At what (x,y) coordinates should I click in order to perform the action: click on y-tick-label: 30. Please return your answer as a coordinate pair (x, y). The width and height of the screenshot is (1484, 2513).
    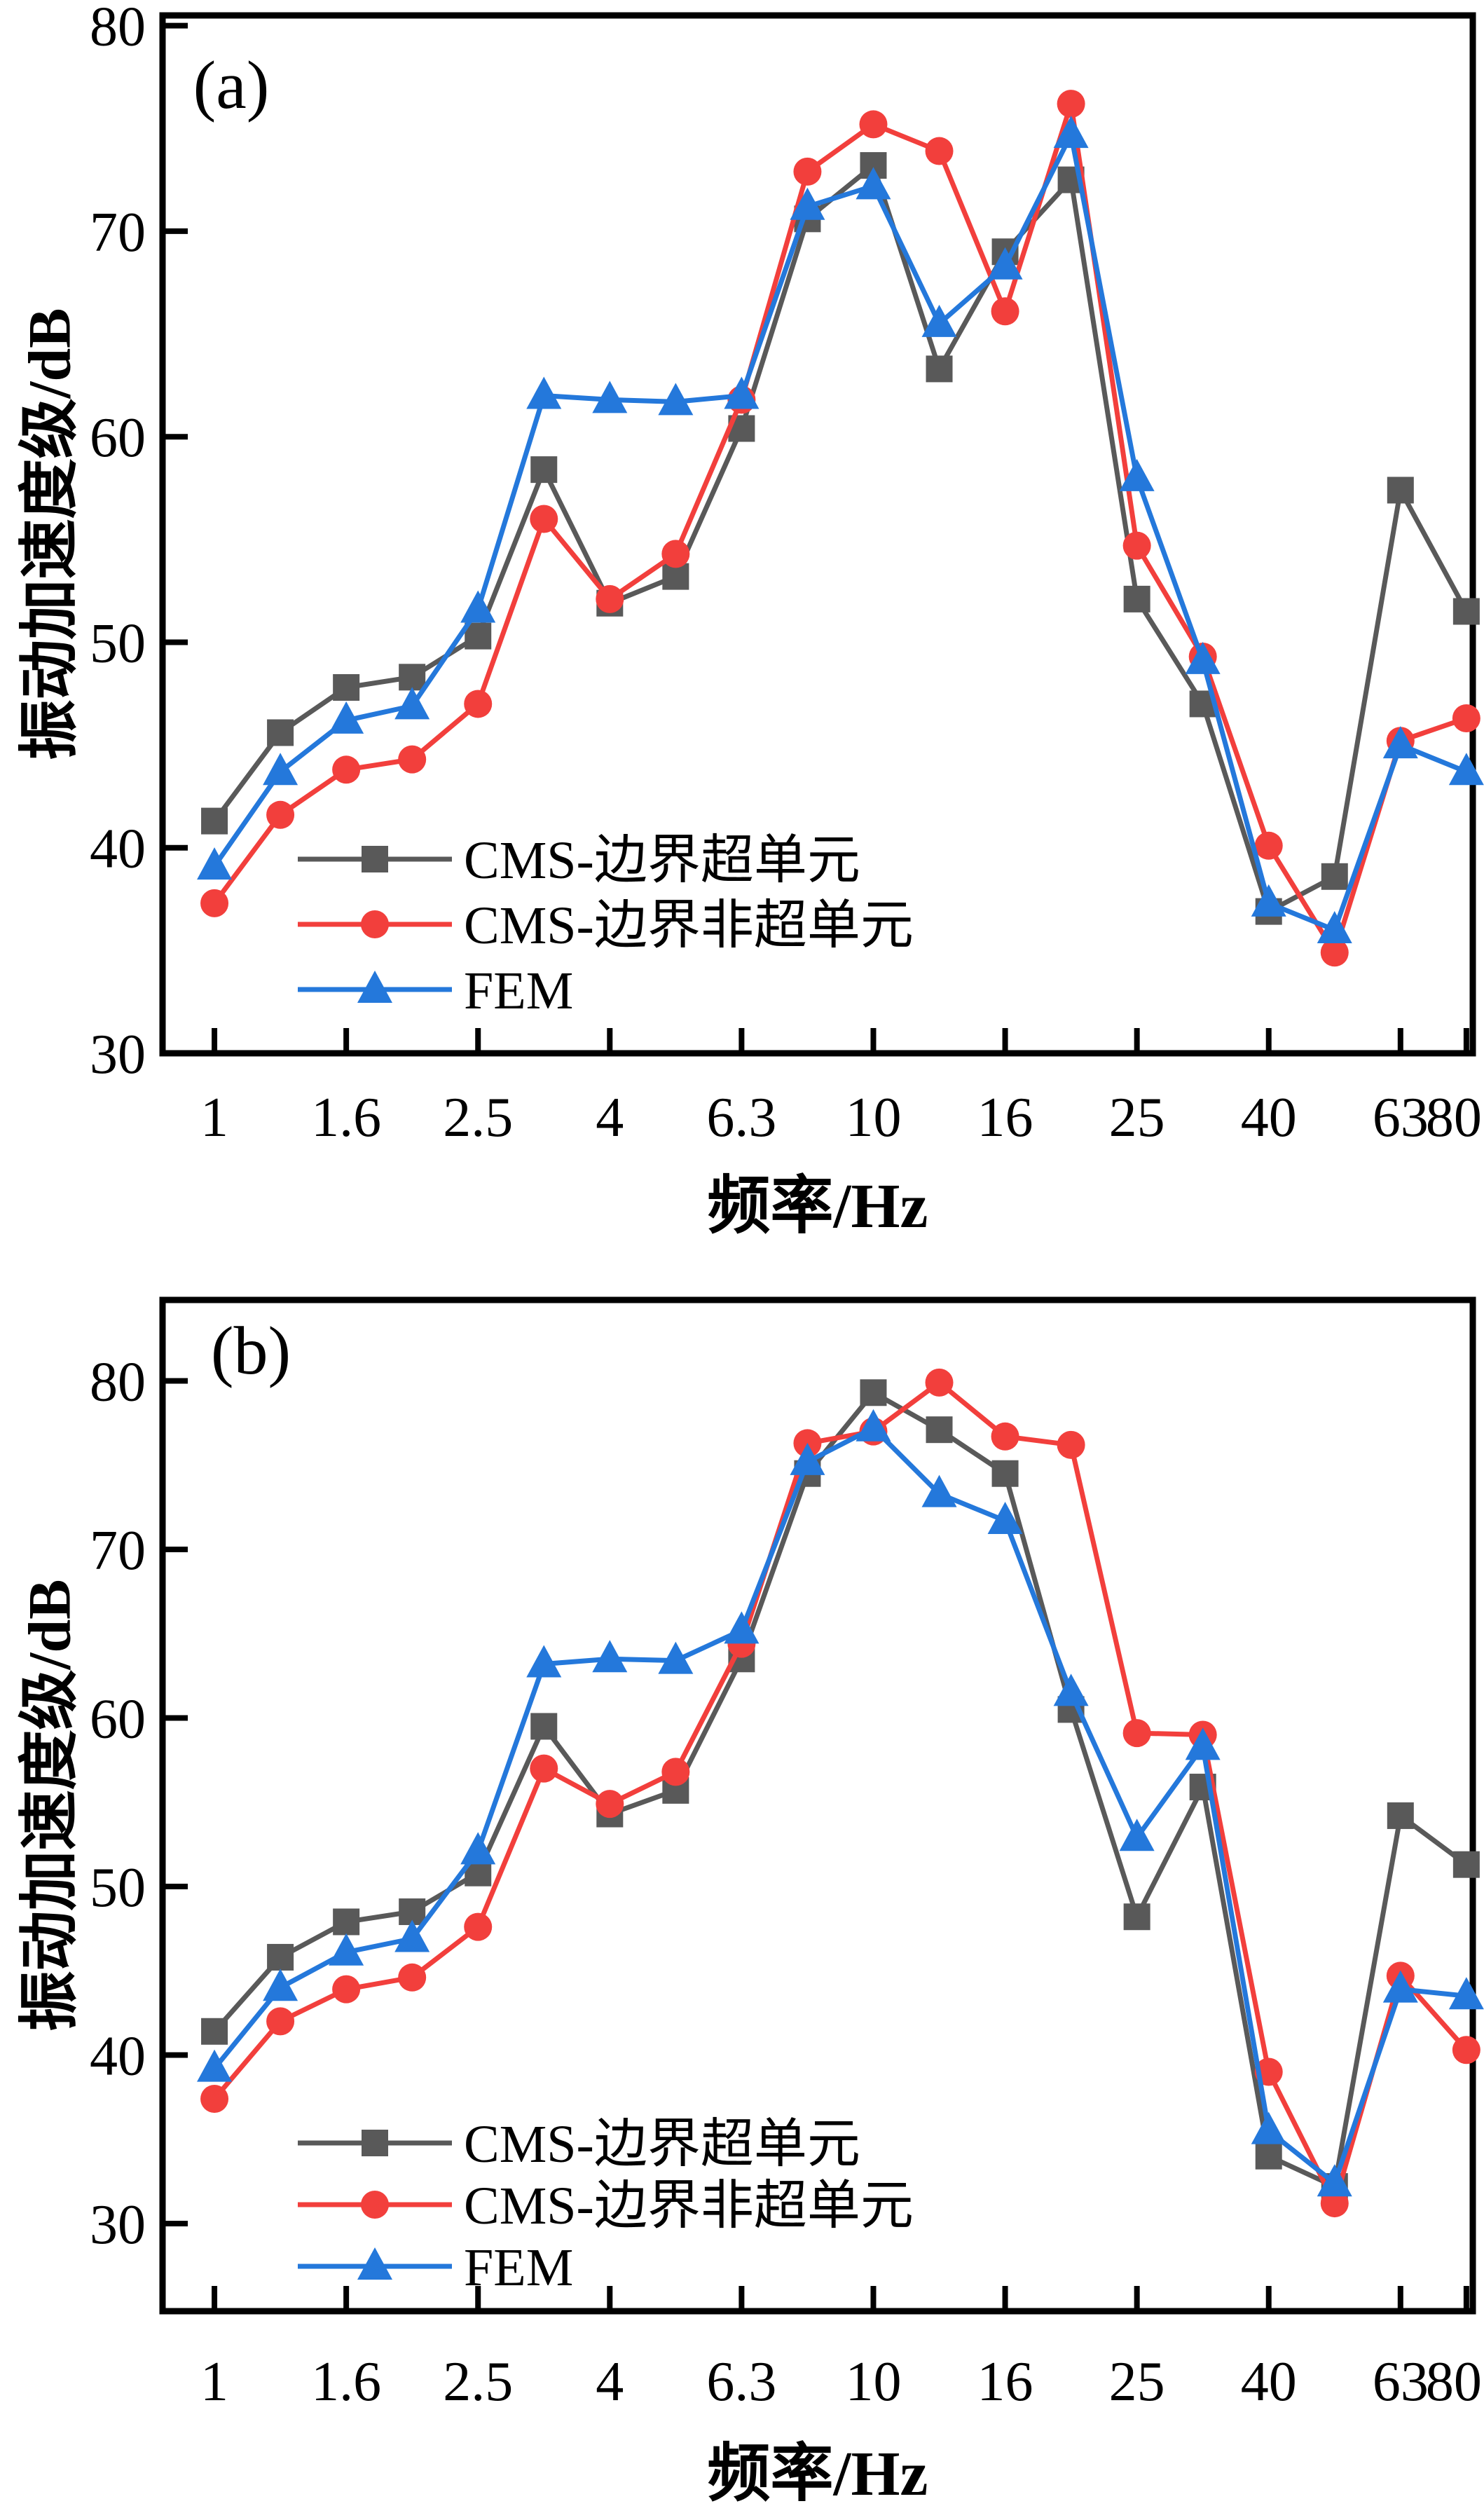
    Looking at the image, I should click on (118, 2225).